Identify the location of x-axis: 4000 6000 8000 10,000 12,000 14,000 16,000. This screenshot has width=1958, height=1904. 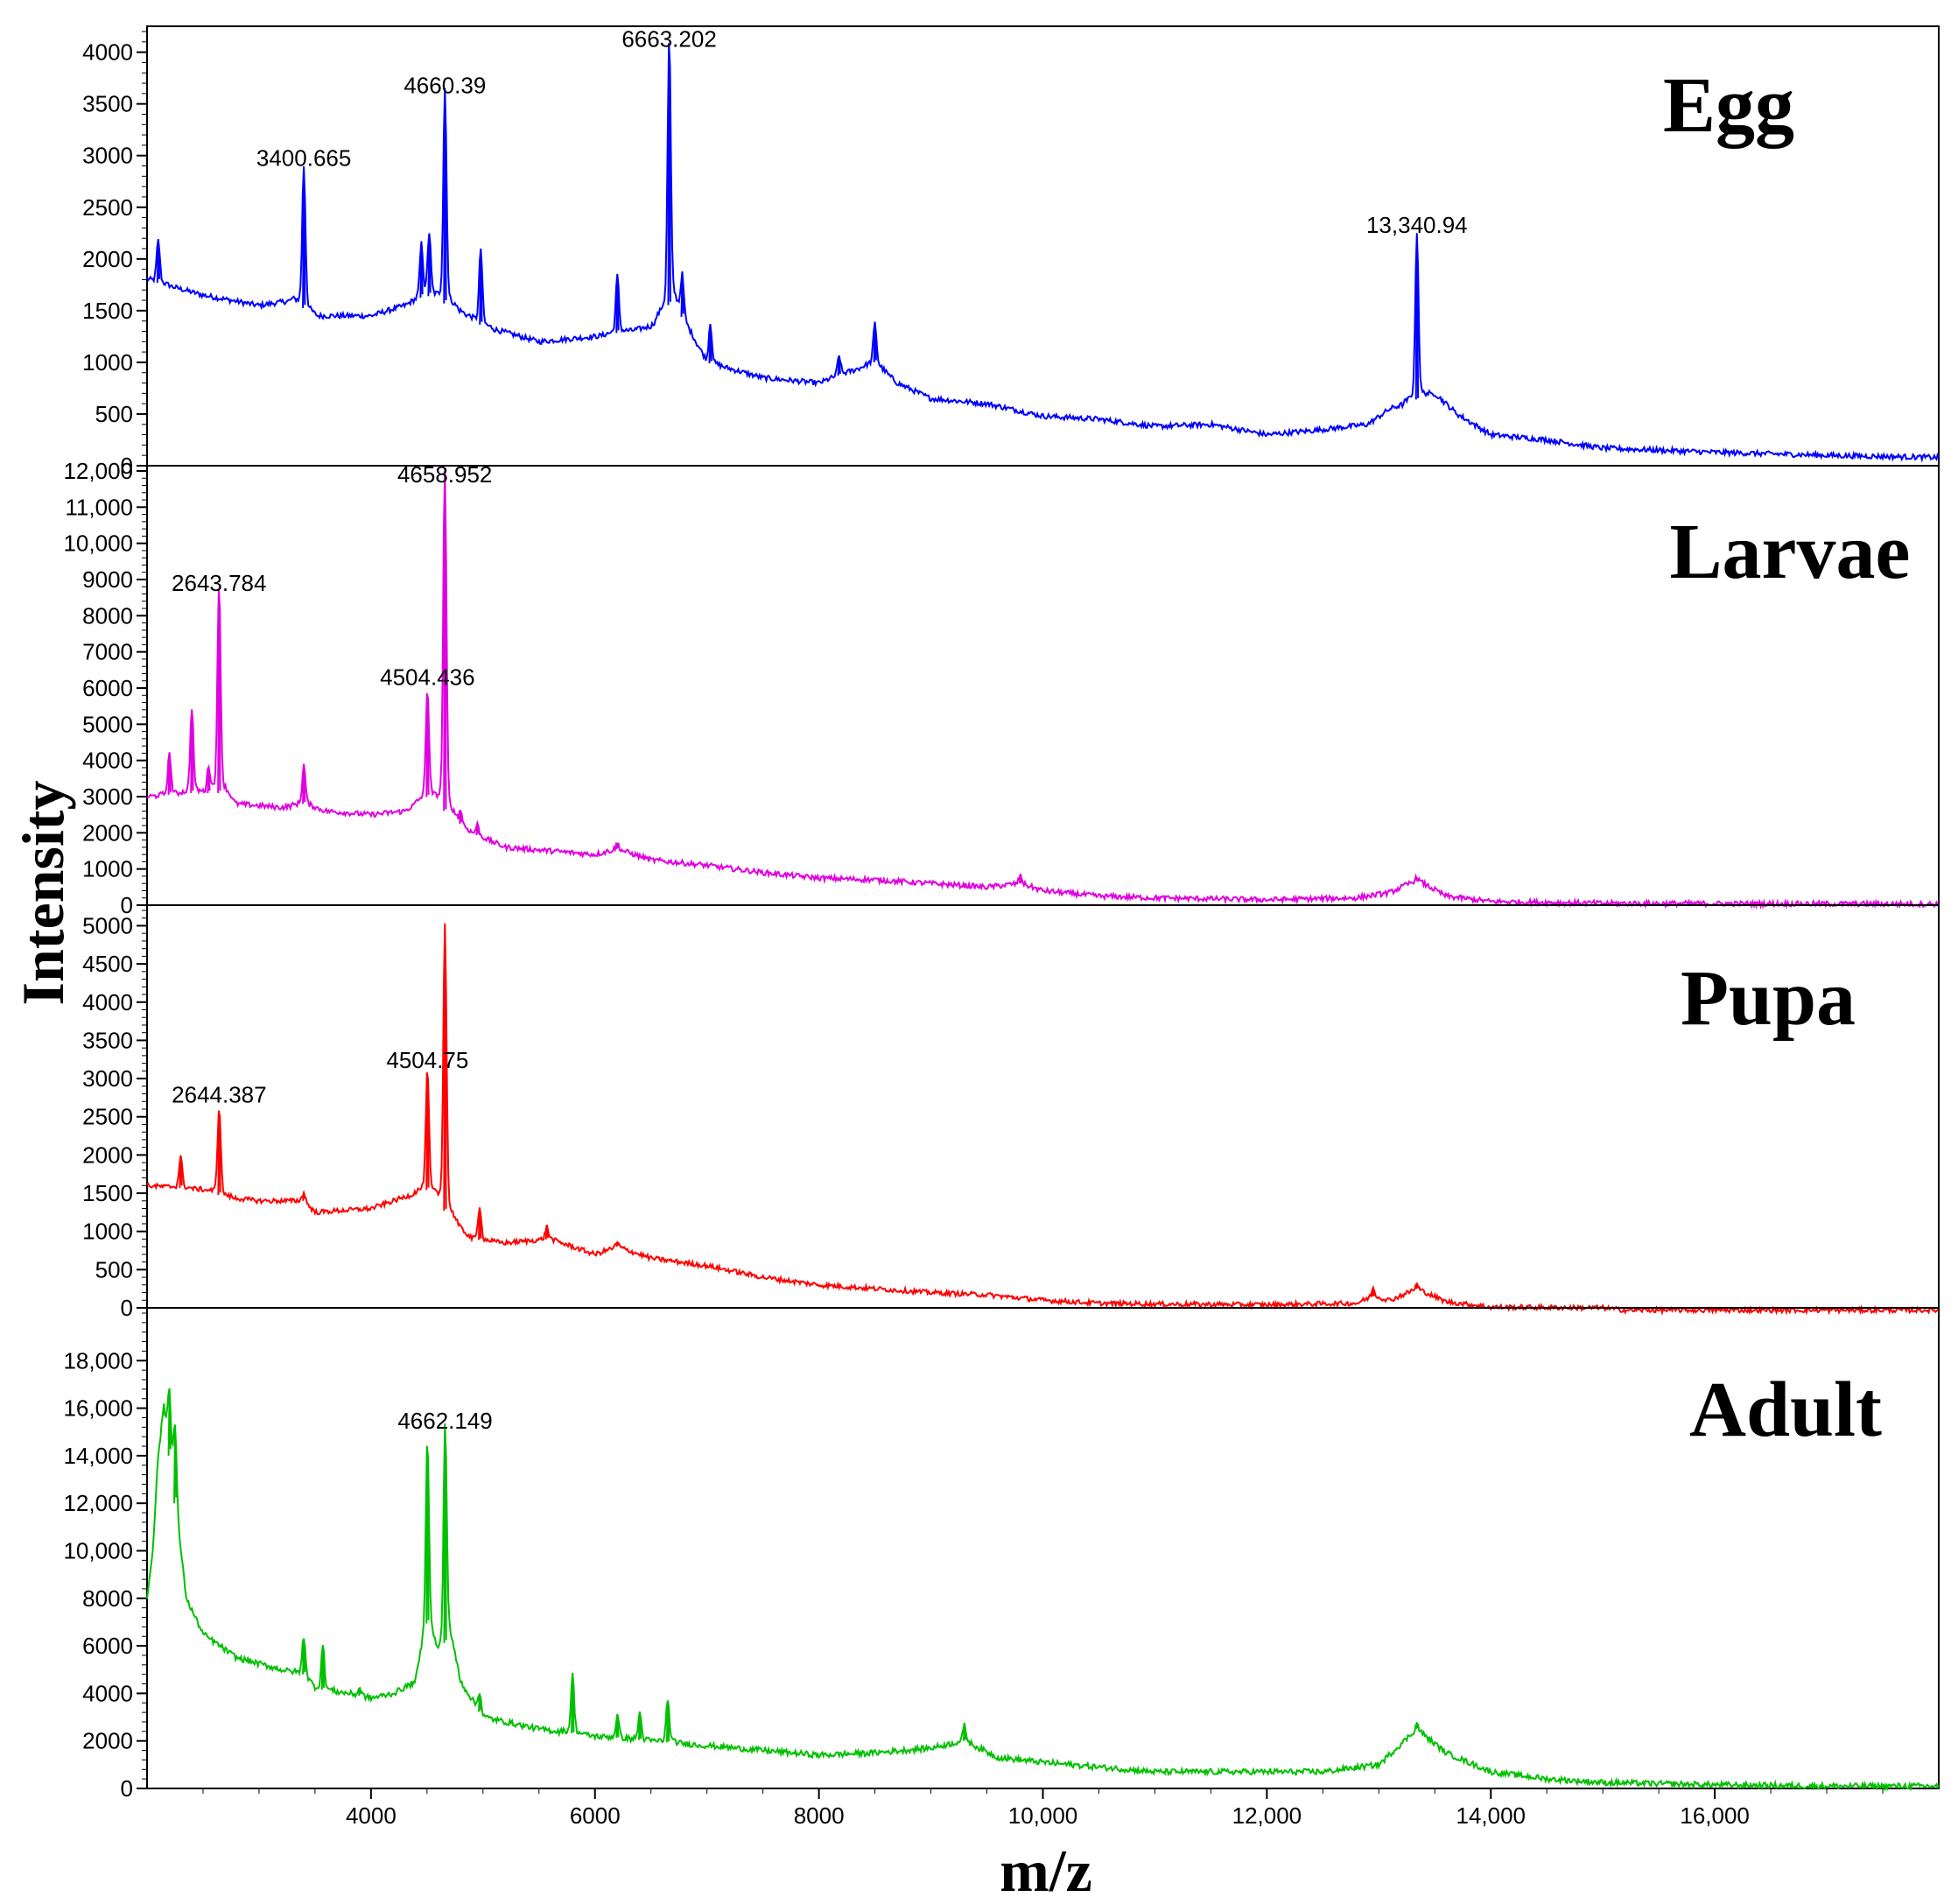
(1043, 1808).